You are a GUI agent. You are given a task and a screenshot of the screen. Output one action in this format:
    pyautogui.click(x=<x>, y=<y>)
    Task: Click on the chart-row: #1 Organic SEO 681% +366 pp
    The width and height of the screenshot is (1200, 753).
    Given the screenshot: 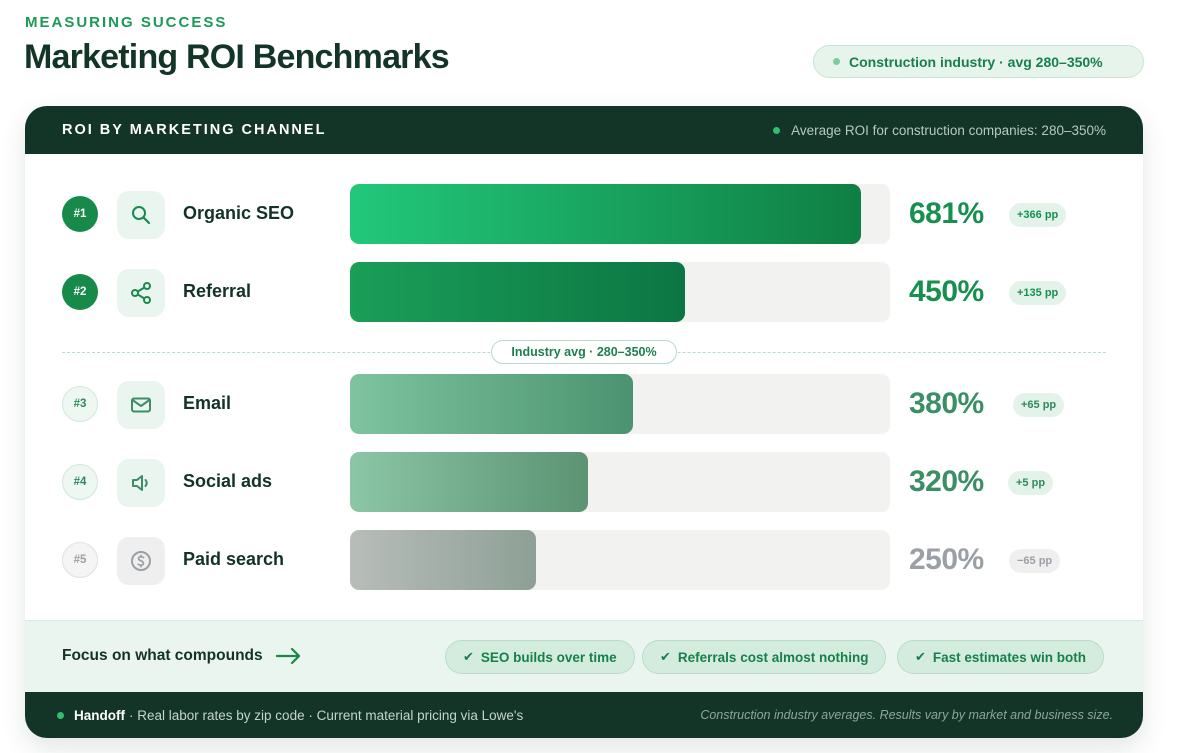 What is the action you would take?
    pyautogui.click(x=584, y=214)
    